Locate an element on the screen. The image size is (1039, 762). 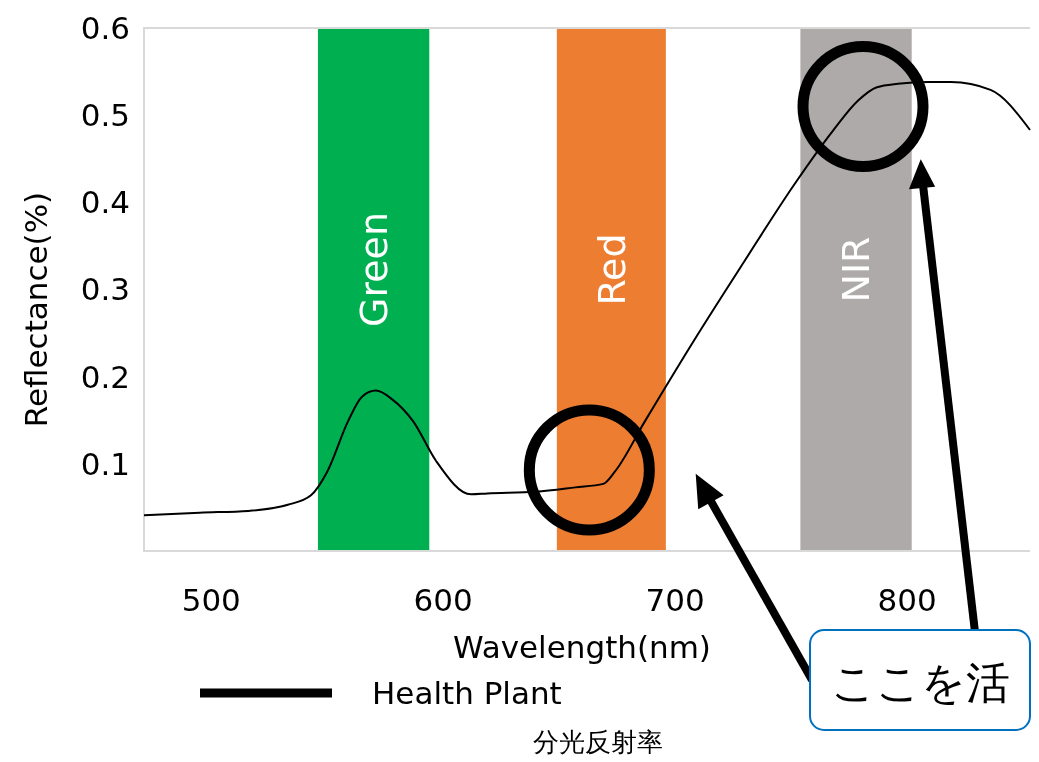
x-axis-title: Wavelength(nm) is located at coordinates (582, 646).